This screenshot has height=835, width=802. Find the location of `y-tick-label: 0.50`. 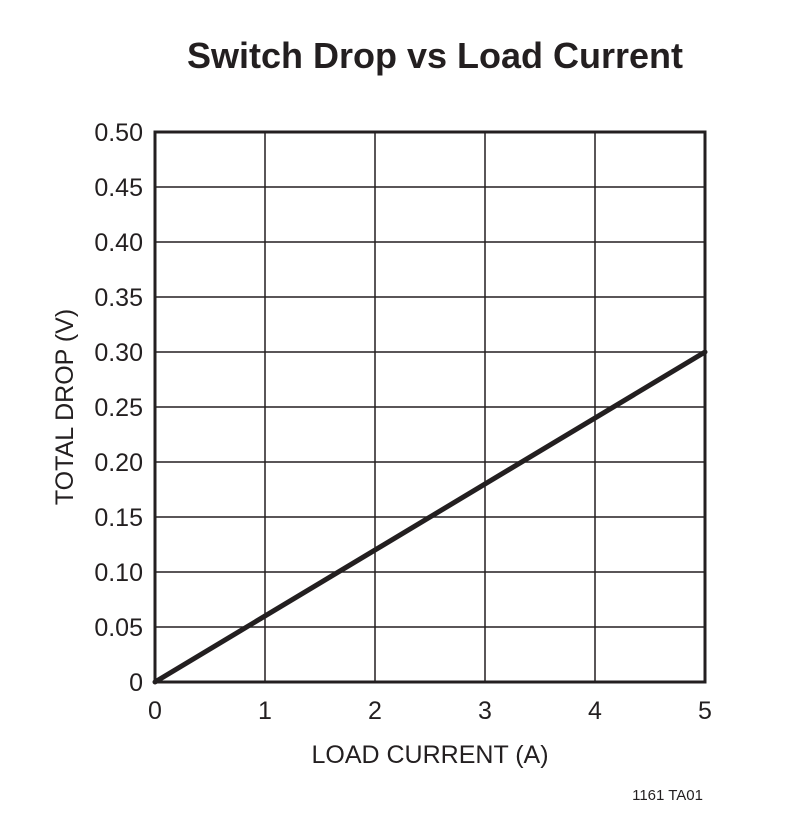

y-tick-label: 0.50 is located at coordinates (118, 133).